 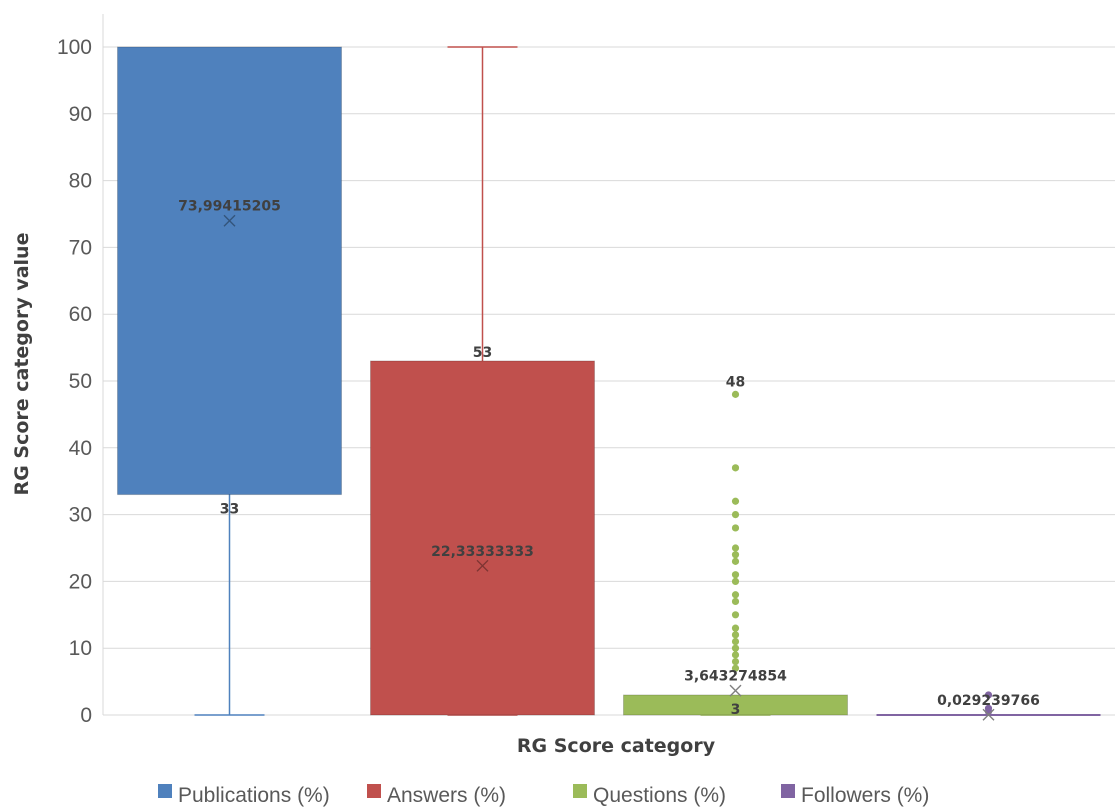 I want to click on y-tick-labels: 0 10 20 30 40 50 60 70 80 90 100, so click(x=74, y=381).